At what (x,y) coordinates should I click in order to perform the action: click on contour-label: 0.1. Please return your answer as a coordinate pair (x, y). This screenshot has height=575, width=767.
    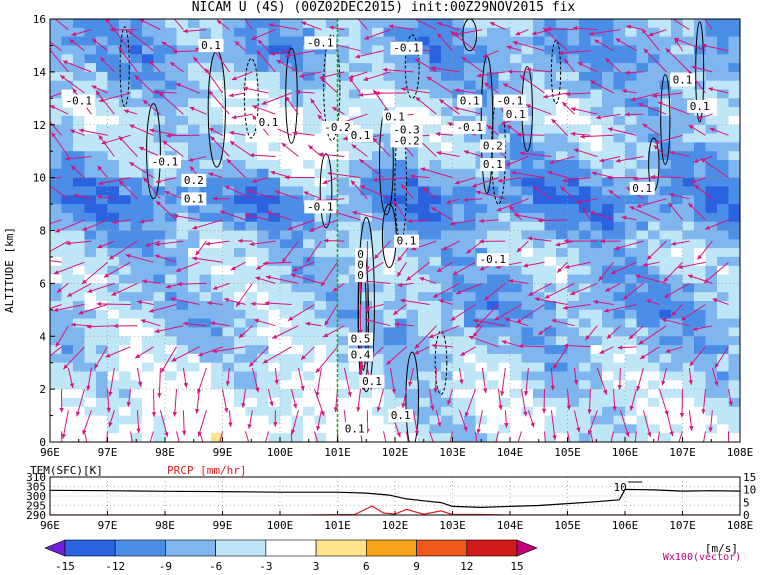
    Looking at the image, I should click on (407, 241).